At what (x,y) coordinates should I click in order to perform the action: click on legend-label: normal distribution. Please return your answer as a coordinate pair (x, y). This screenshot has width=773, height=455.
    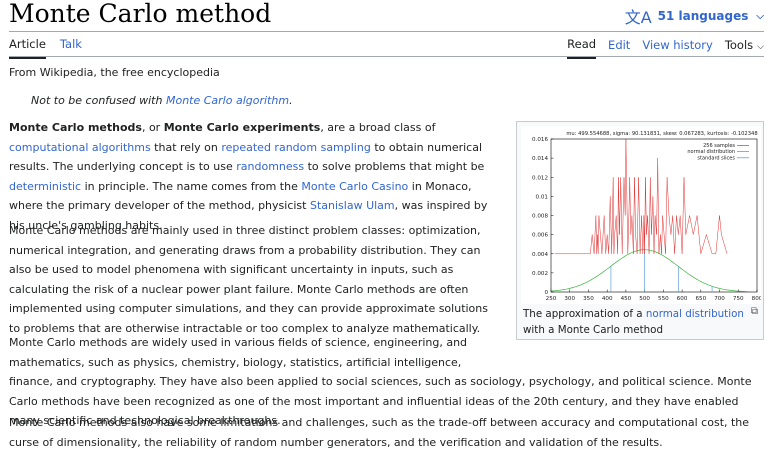
    Looking at the image, I should click on (711, 152).